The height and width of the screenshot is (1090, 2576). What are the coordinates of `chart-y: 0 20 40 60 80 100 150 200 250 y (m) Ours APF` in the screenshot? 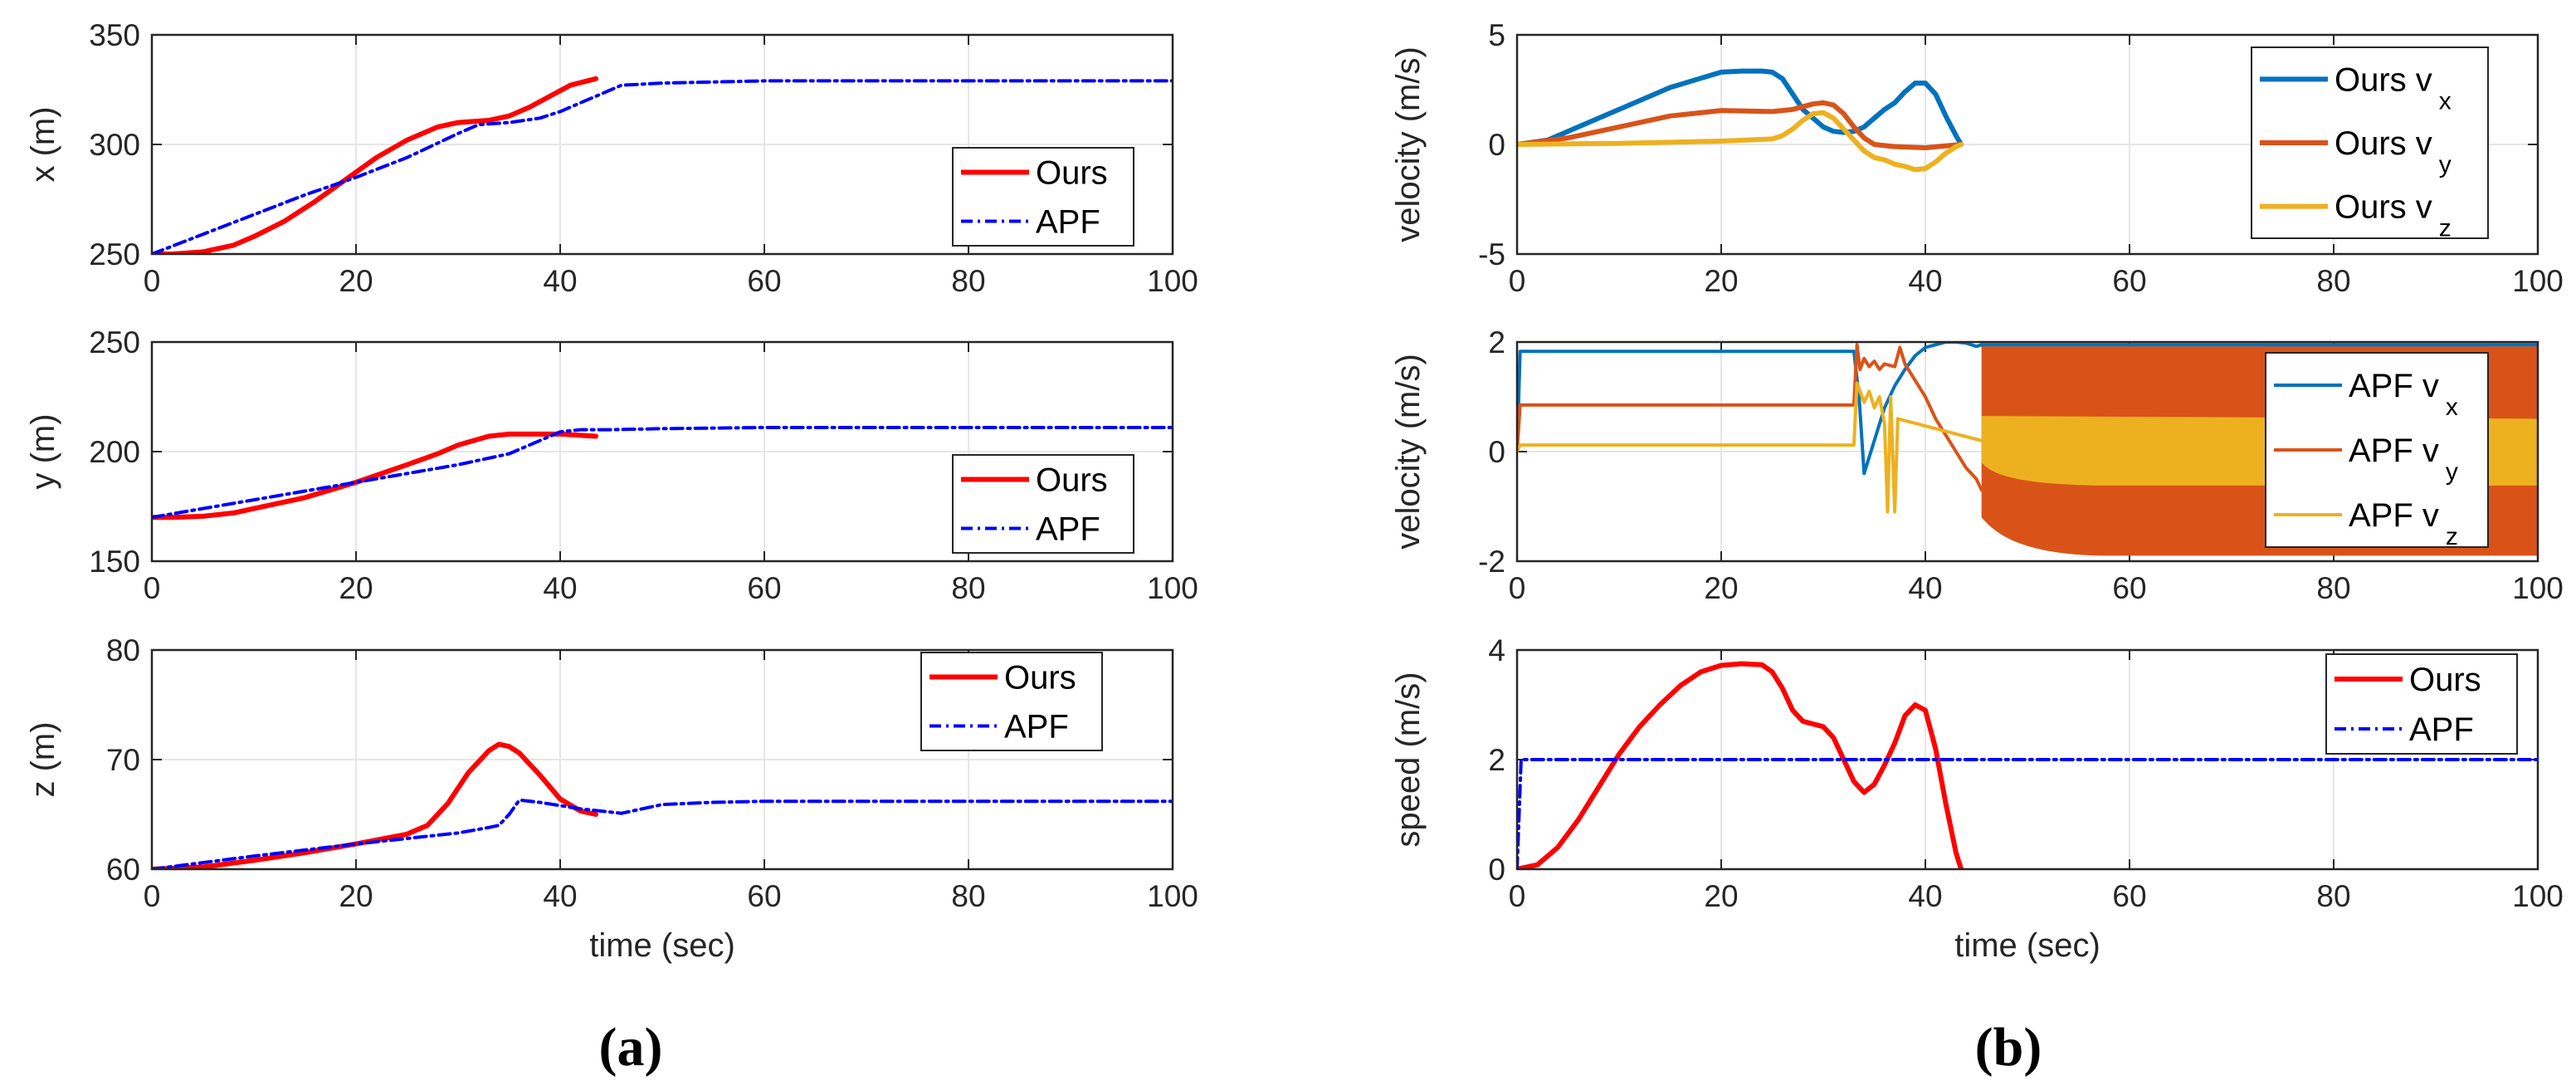 It's located at (612, 465).